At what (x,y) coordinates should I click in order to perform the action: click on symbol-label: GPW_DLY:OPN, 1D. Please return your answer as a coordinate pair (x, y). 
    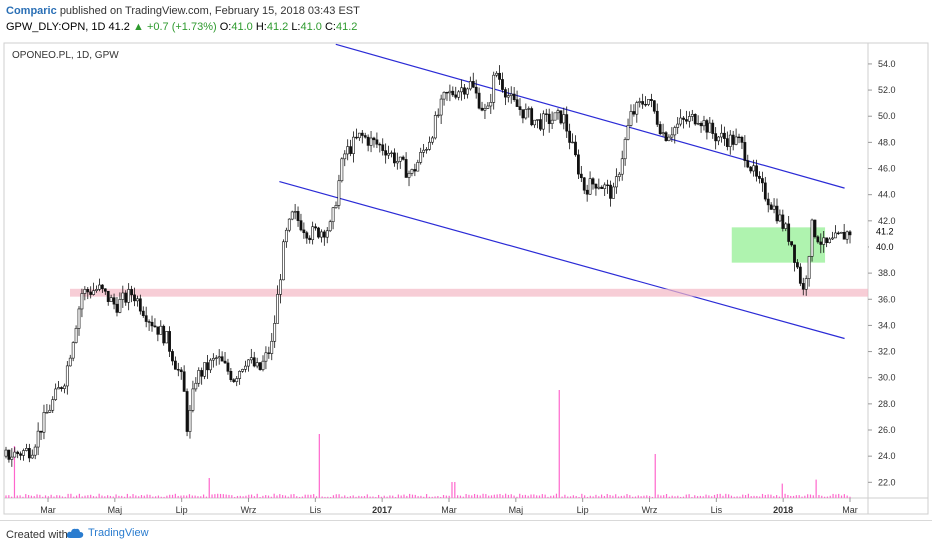
    Looking at the image, I should click on (56, 27).